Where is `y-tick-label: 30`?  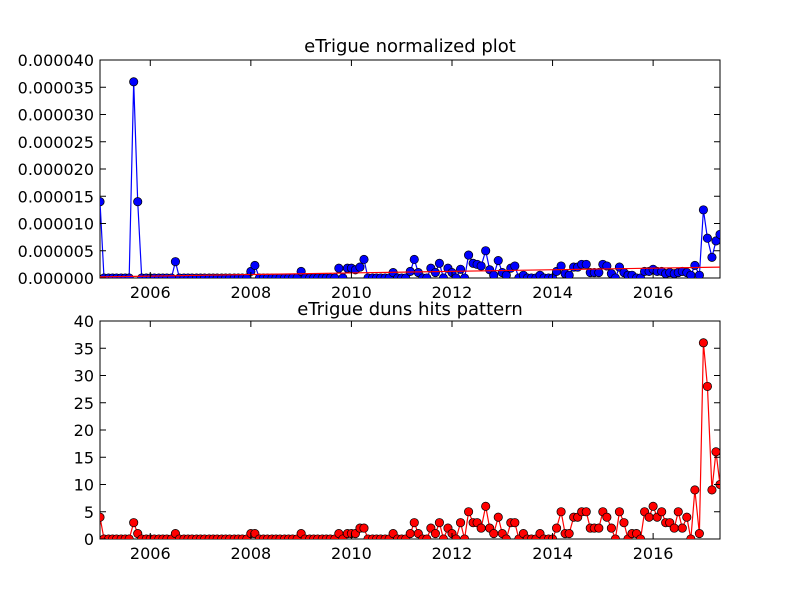
y-tick-label: 30 is located at coordinates (84, 376).